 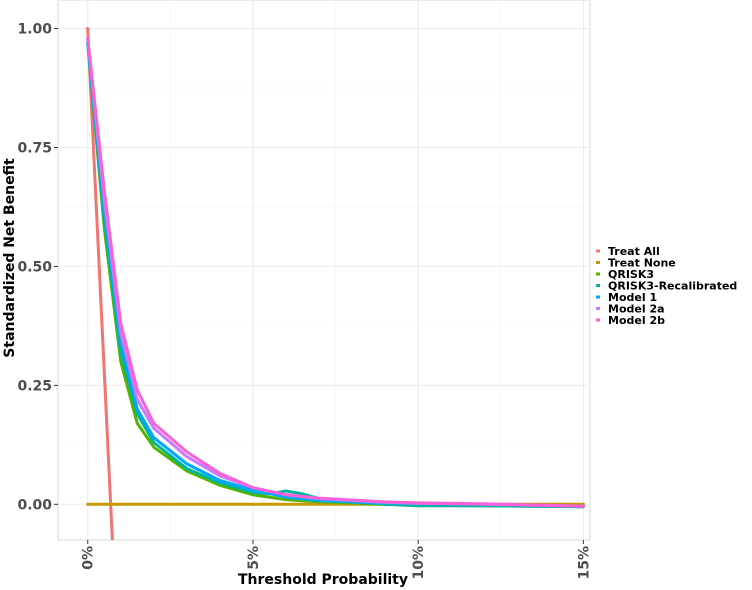 I want to click on x-axis-ticks: 0% 5% 10% 15%, so click(x=336, y=560).